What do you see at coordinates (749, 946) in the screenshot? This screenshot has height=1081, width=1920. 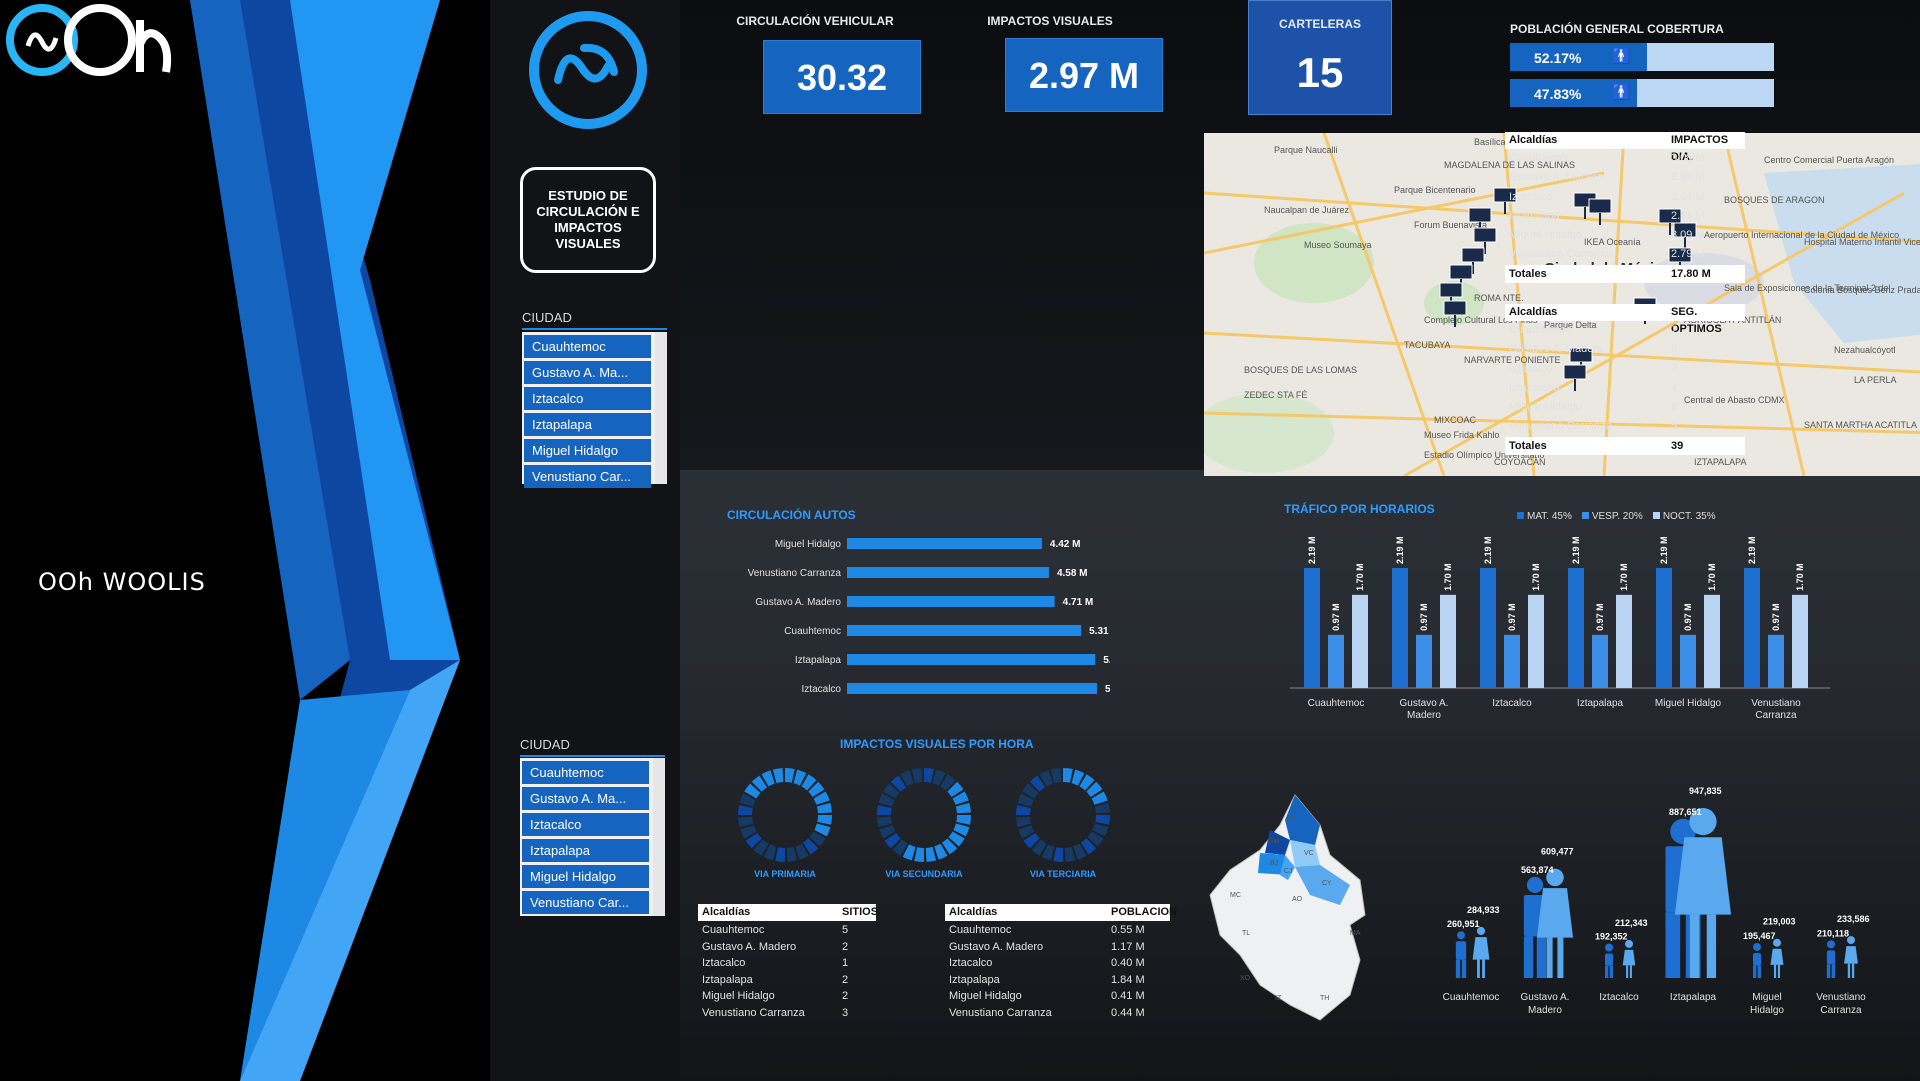 I see `table-cell: Gustavo A. Madero` at bounding box center [749, 946].